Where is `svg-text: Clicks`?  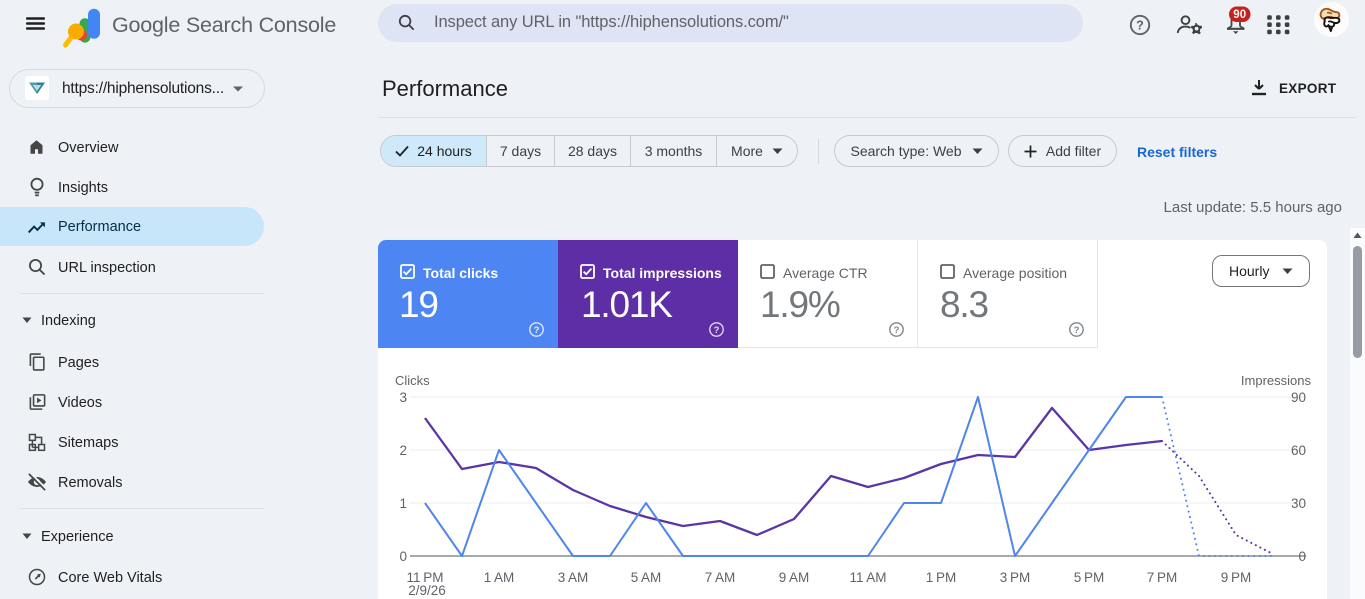
svg-text: Clicks is located at coordinates (412, 380).